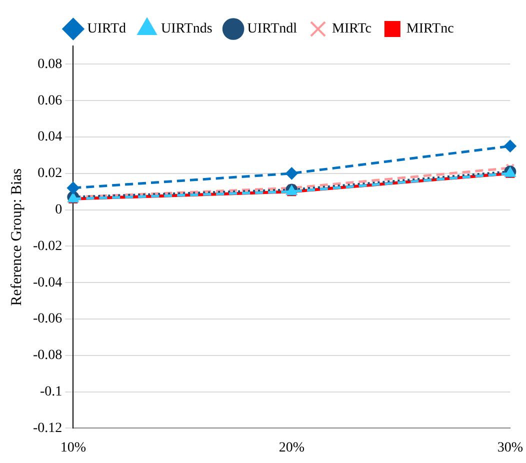  I want to click on y-tick-label: -0.06, so click(47, 319).